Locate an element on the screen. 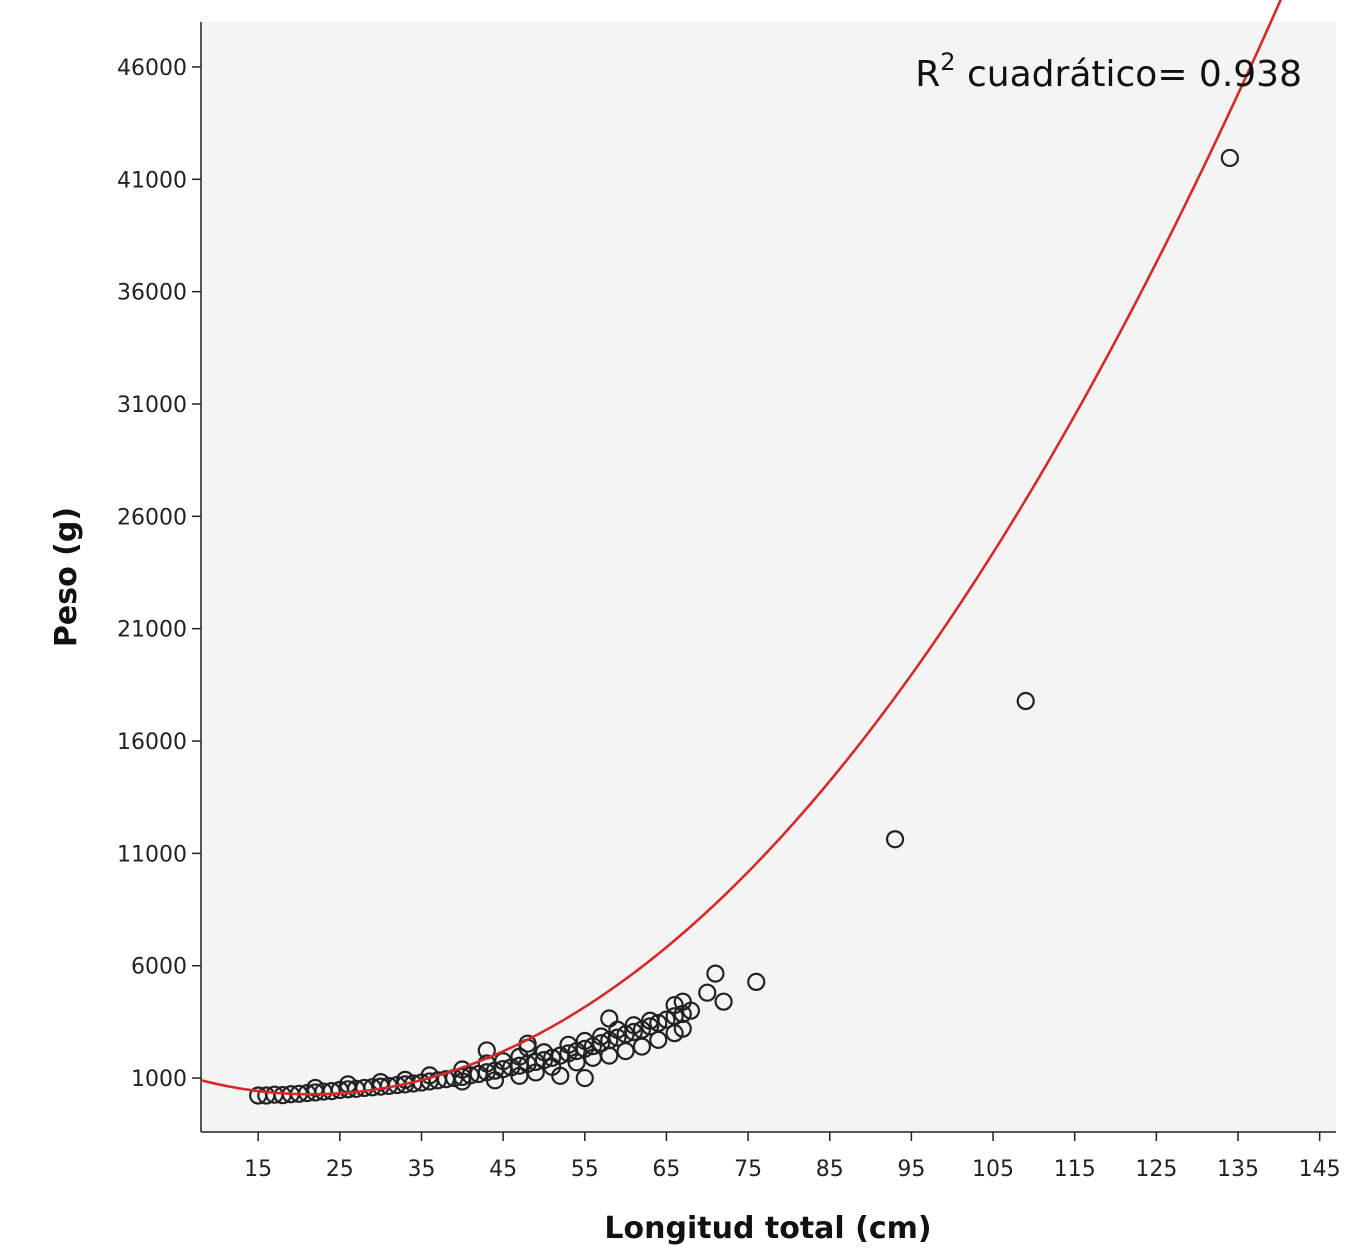 The height and width of the screenshot is (1255, 1346). r2-annotation: R2 cuadrático= 0.938 is located at coordinates (1108, 71).